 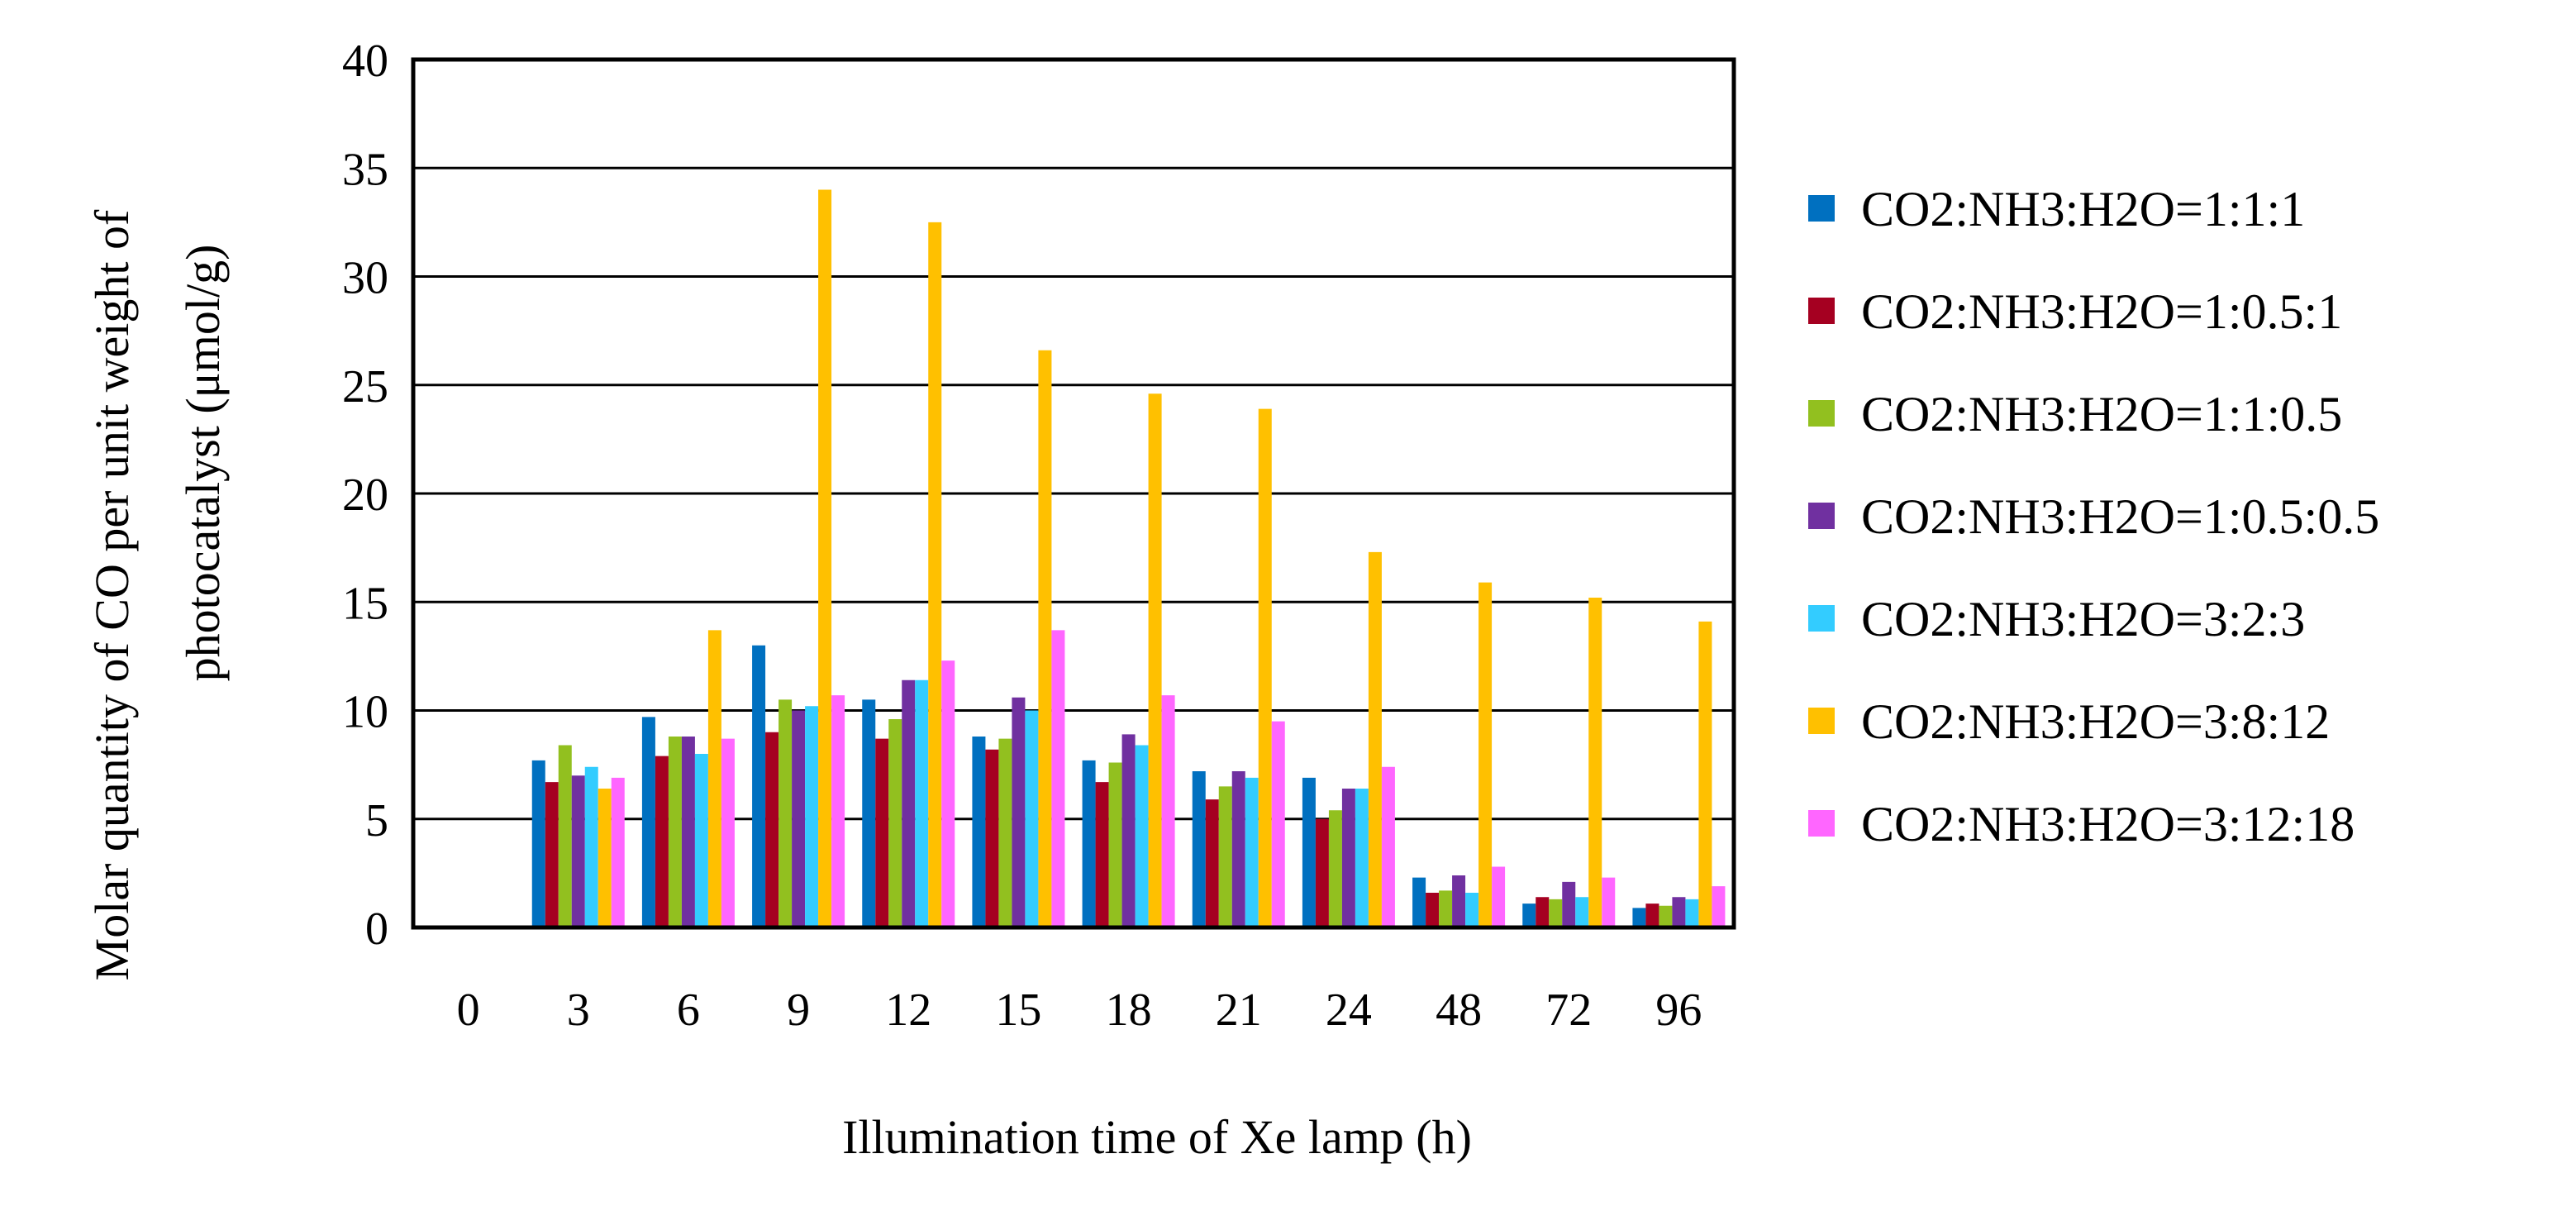 I want to click on y-tick-label: 0, so click(x=377, y=929).